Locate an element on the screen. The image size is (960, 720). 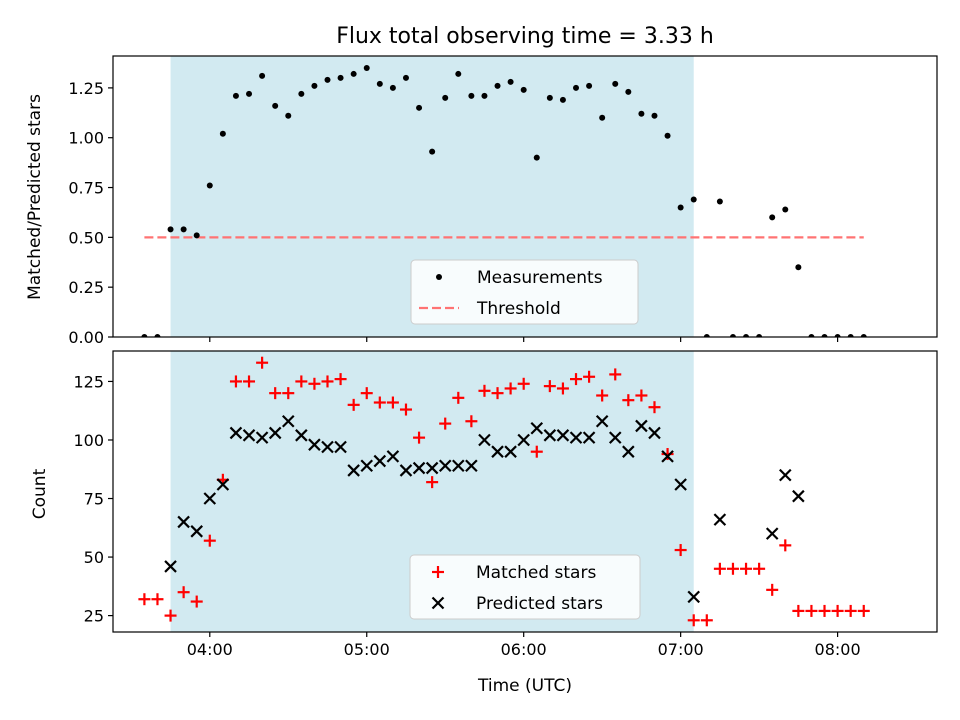
chart-title: Flux total observing time = 3.33 h is located at coordinates (525, 36).